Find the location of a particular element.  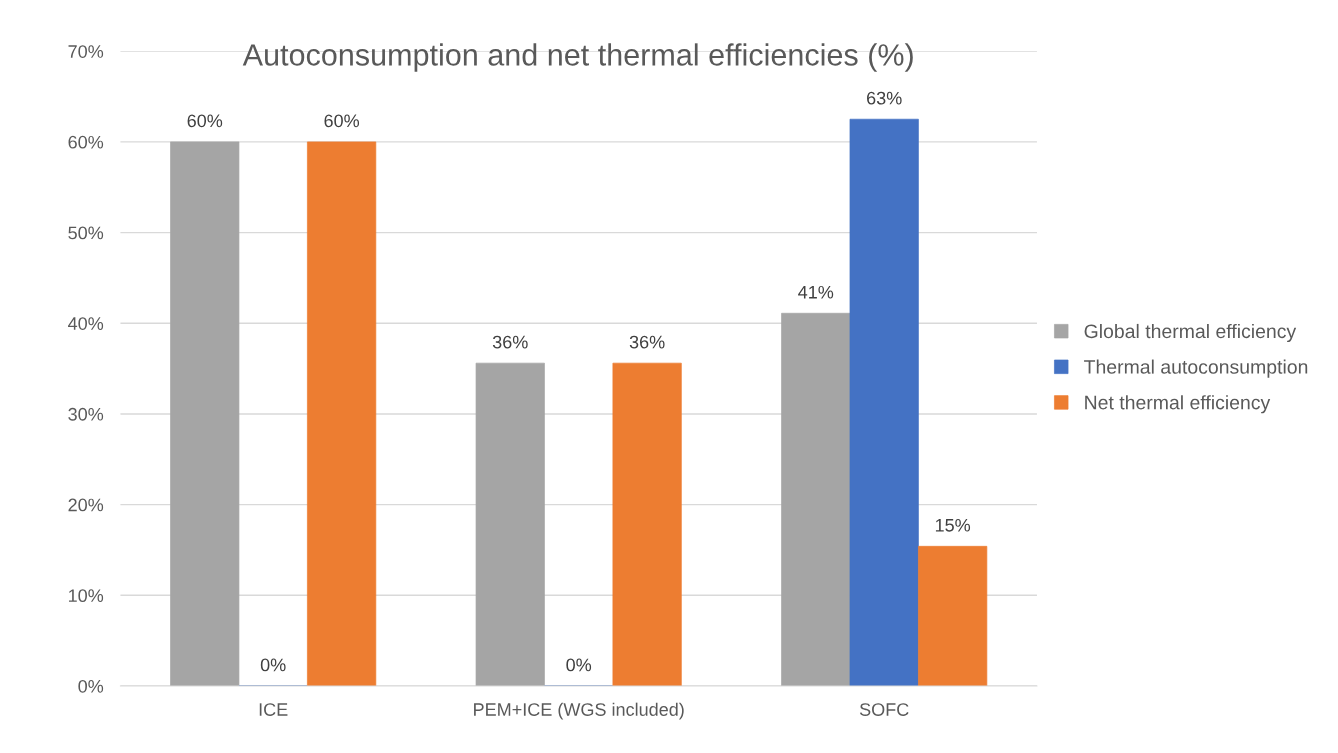

x-tick-label: SOFC is located at coordinates (884, 709).